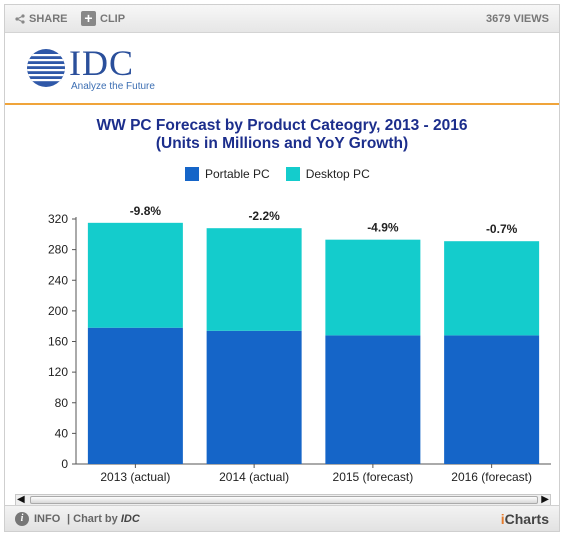 Image resolution: width=566 pixels, height=539 pixels. Describe the element at coordinates (101, 63) in the screenshot. I see `logo-wordmark: IDC` at that location.